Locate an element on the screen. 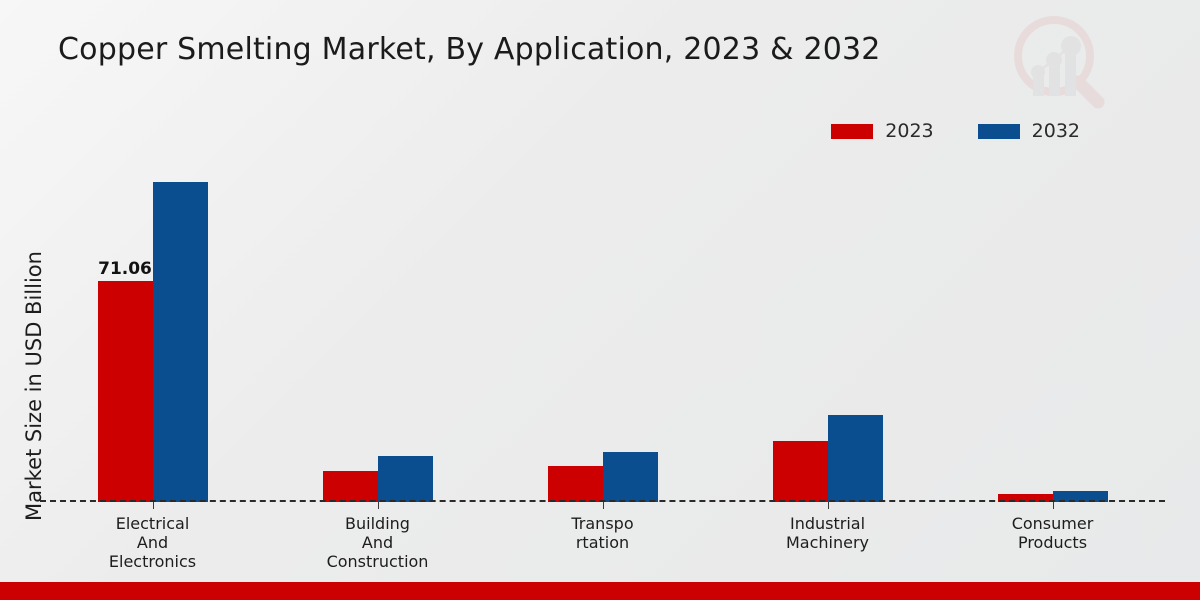  legend-swatch-2023-icon is located at coordinates (852, 131).